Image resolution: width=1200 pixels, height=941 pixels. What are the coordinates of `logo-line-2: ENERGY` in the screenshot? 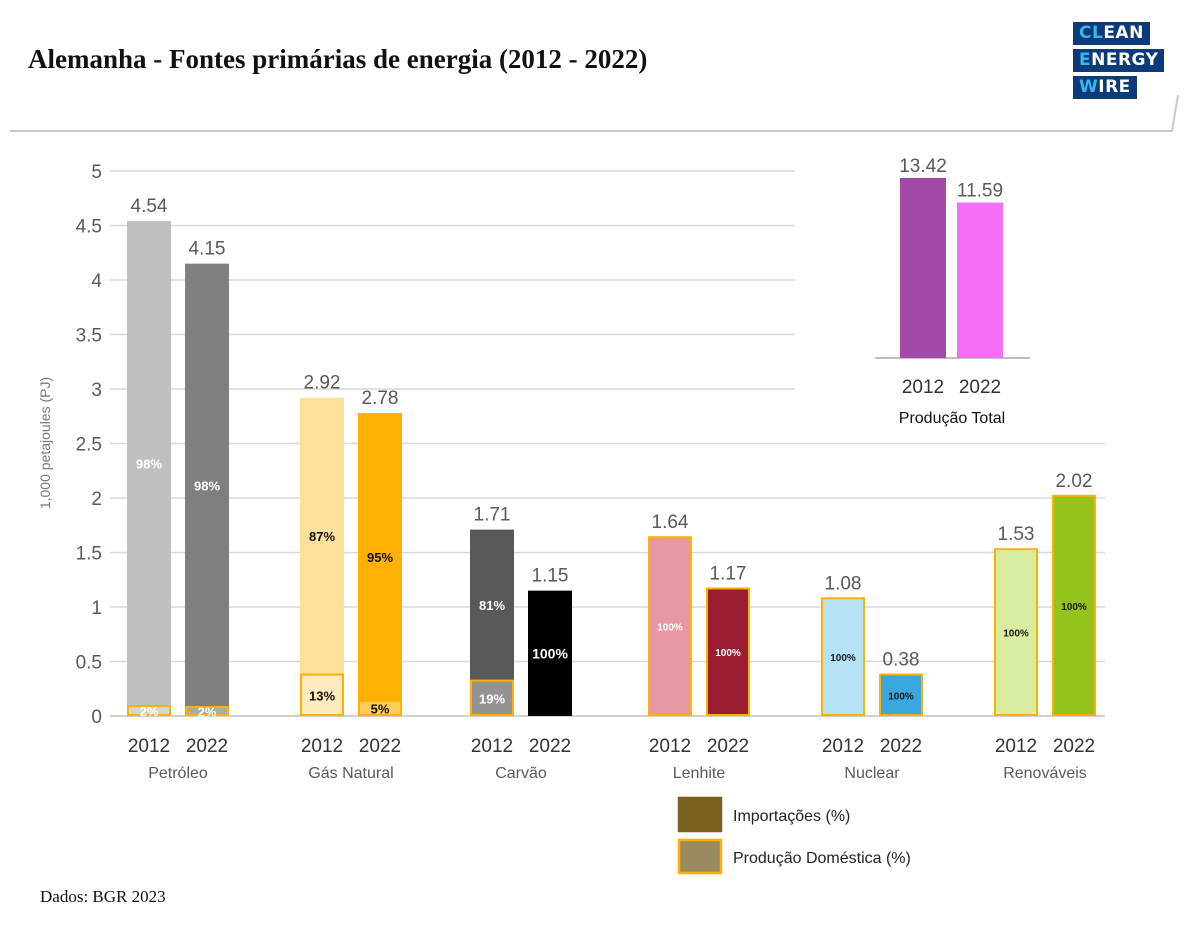 It's located at (1119, 60).